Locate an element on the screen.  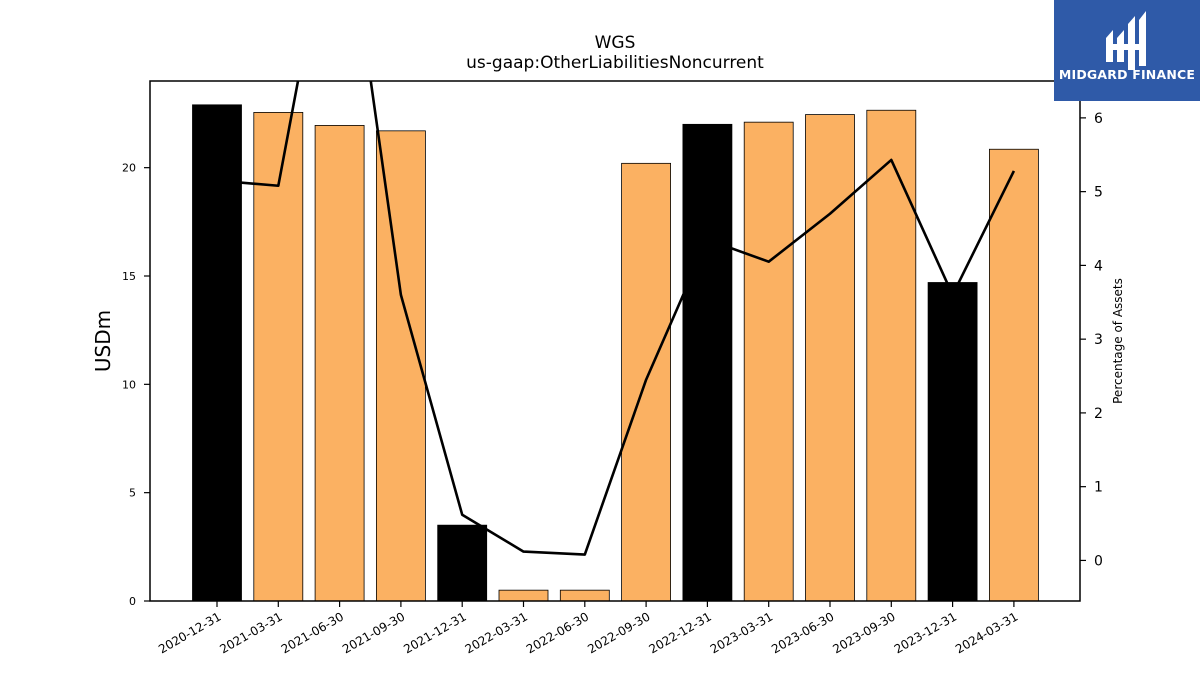
x-tick-label: 2023-03-31 is located at coordinates (741, 632).